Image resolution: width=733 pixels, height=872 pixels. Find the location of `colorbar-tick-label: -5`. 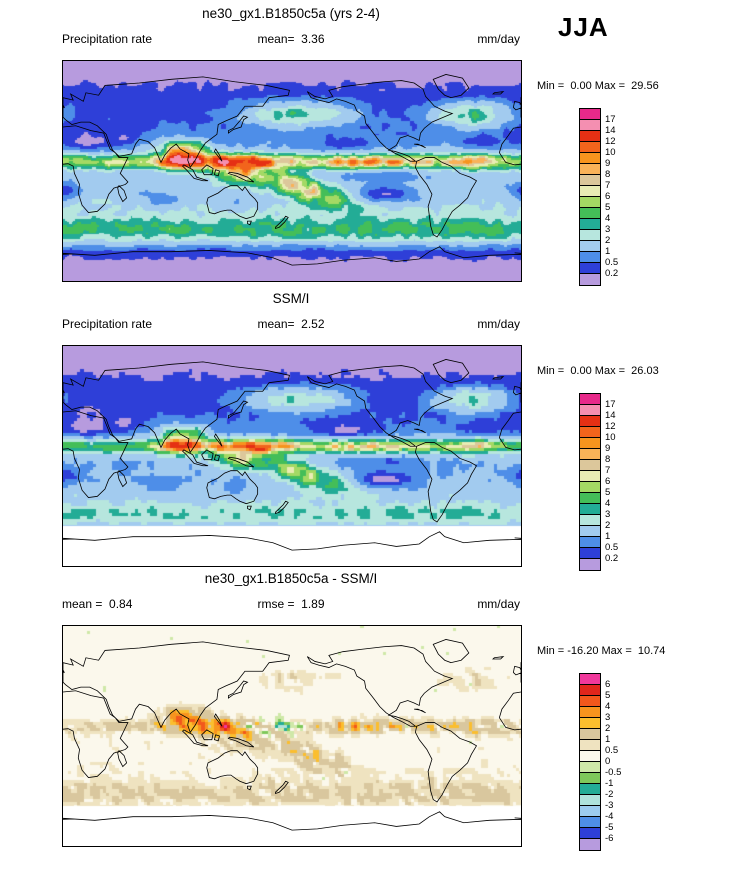

colorbar-tick-label: -5 is located at coordinates (609, 827).